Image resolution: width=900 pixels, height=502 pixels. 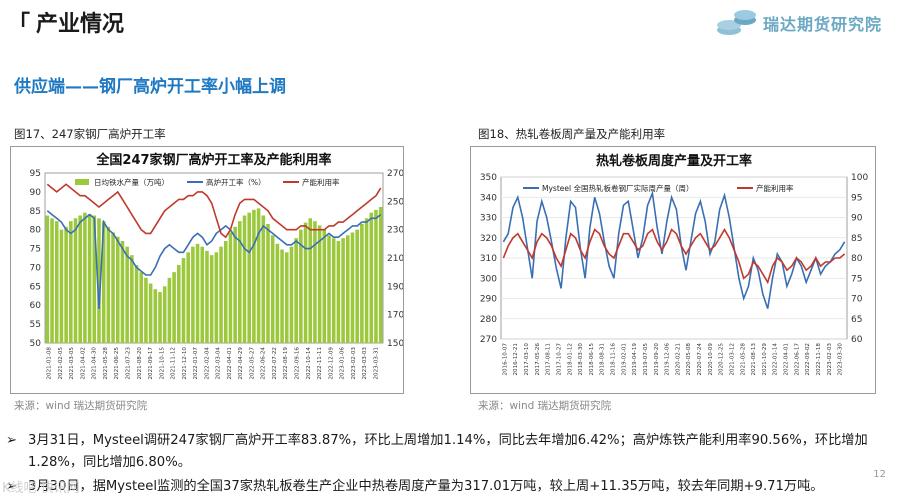 I want to click on x-tick-label: 2023-03-03, so click(x=365, y=363).